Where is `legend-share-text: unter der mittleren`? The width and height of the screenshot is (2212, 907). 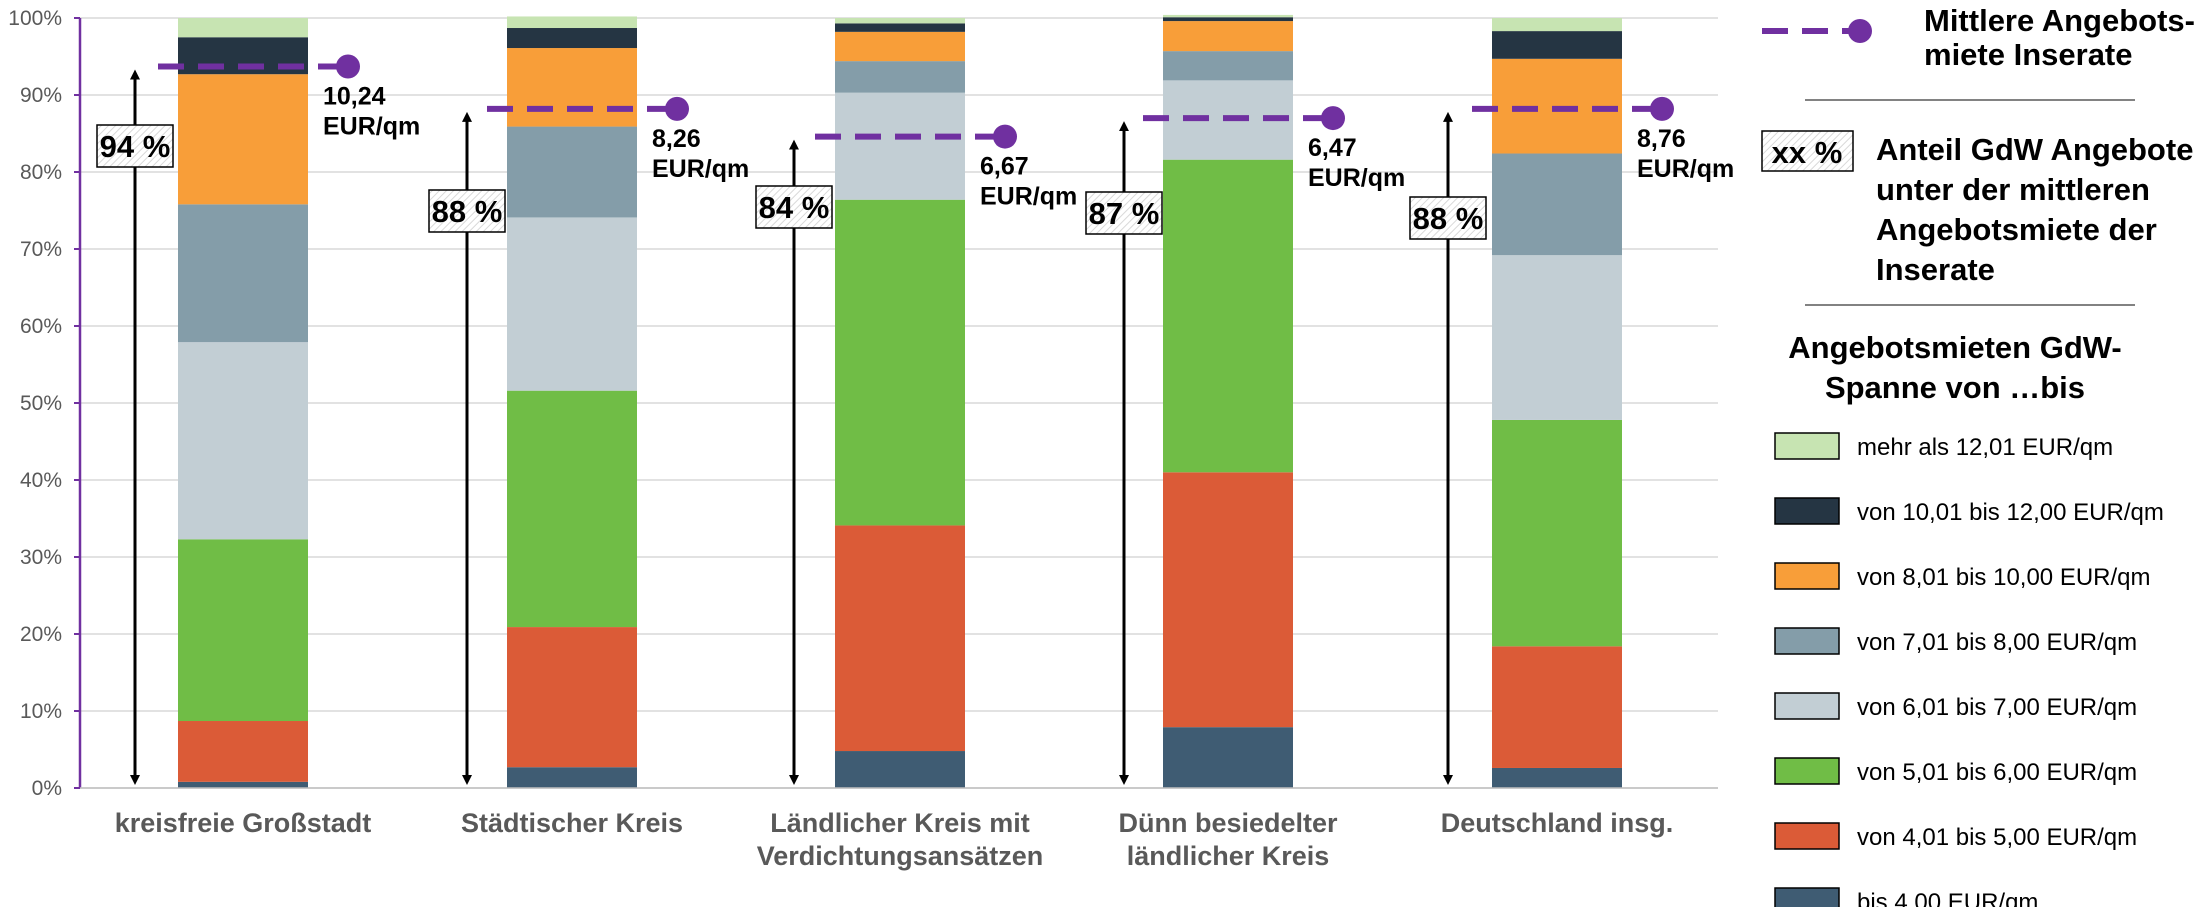
legend-share-text: unter der mittleren is located at coordinates (2013, 189).